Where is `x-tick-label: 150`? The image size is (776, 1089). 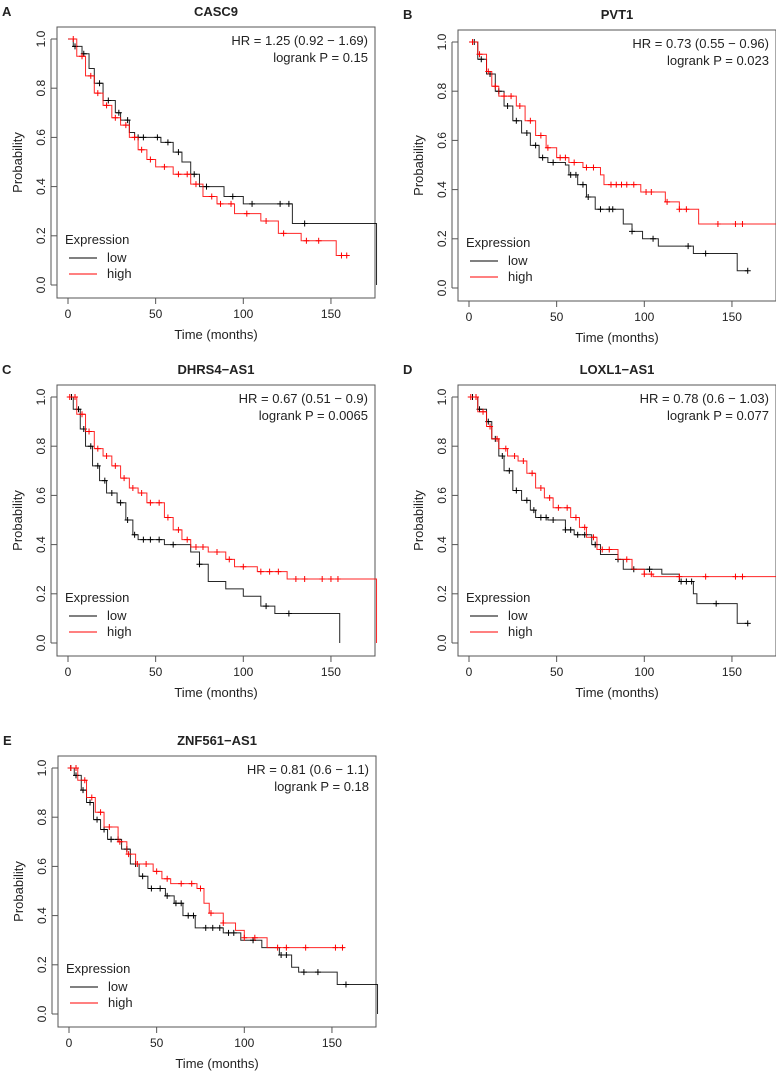
x-tick-label: 150 is located at coordinates (331, 672).